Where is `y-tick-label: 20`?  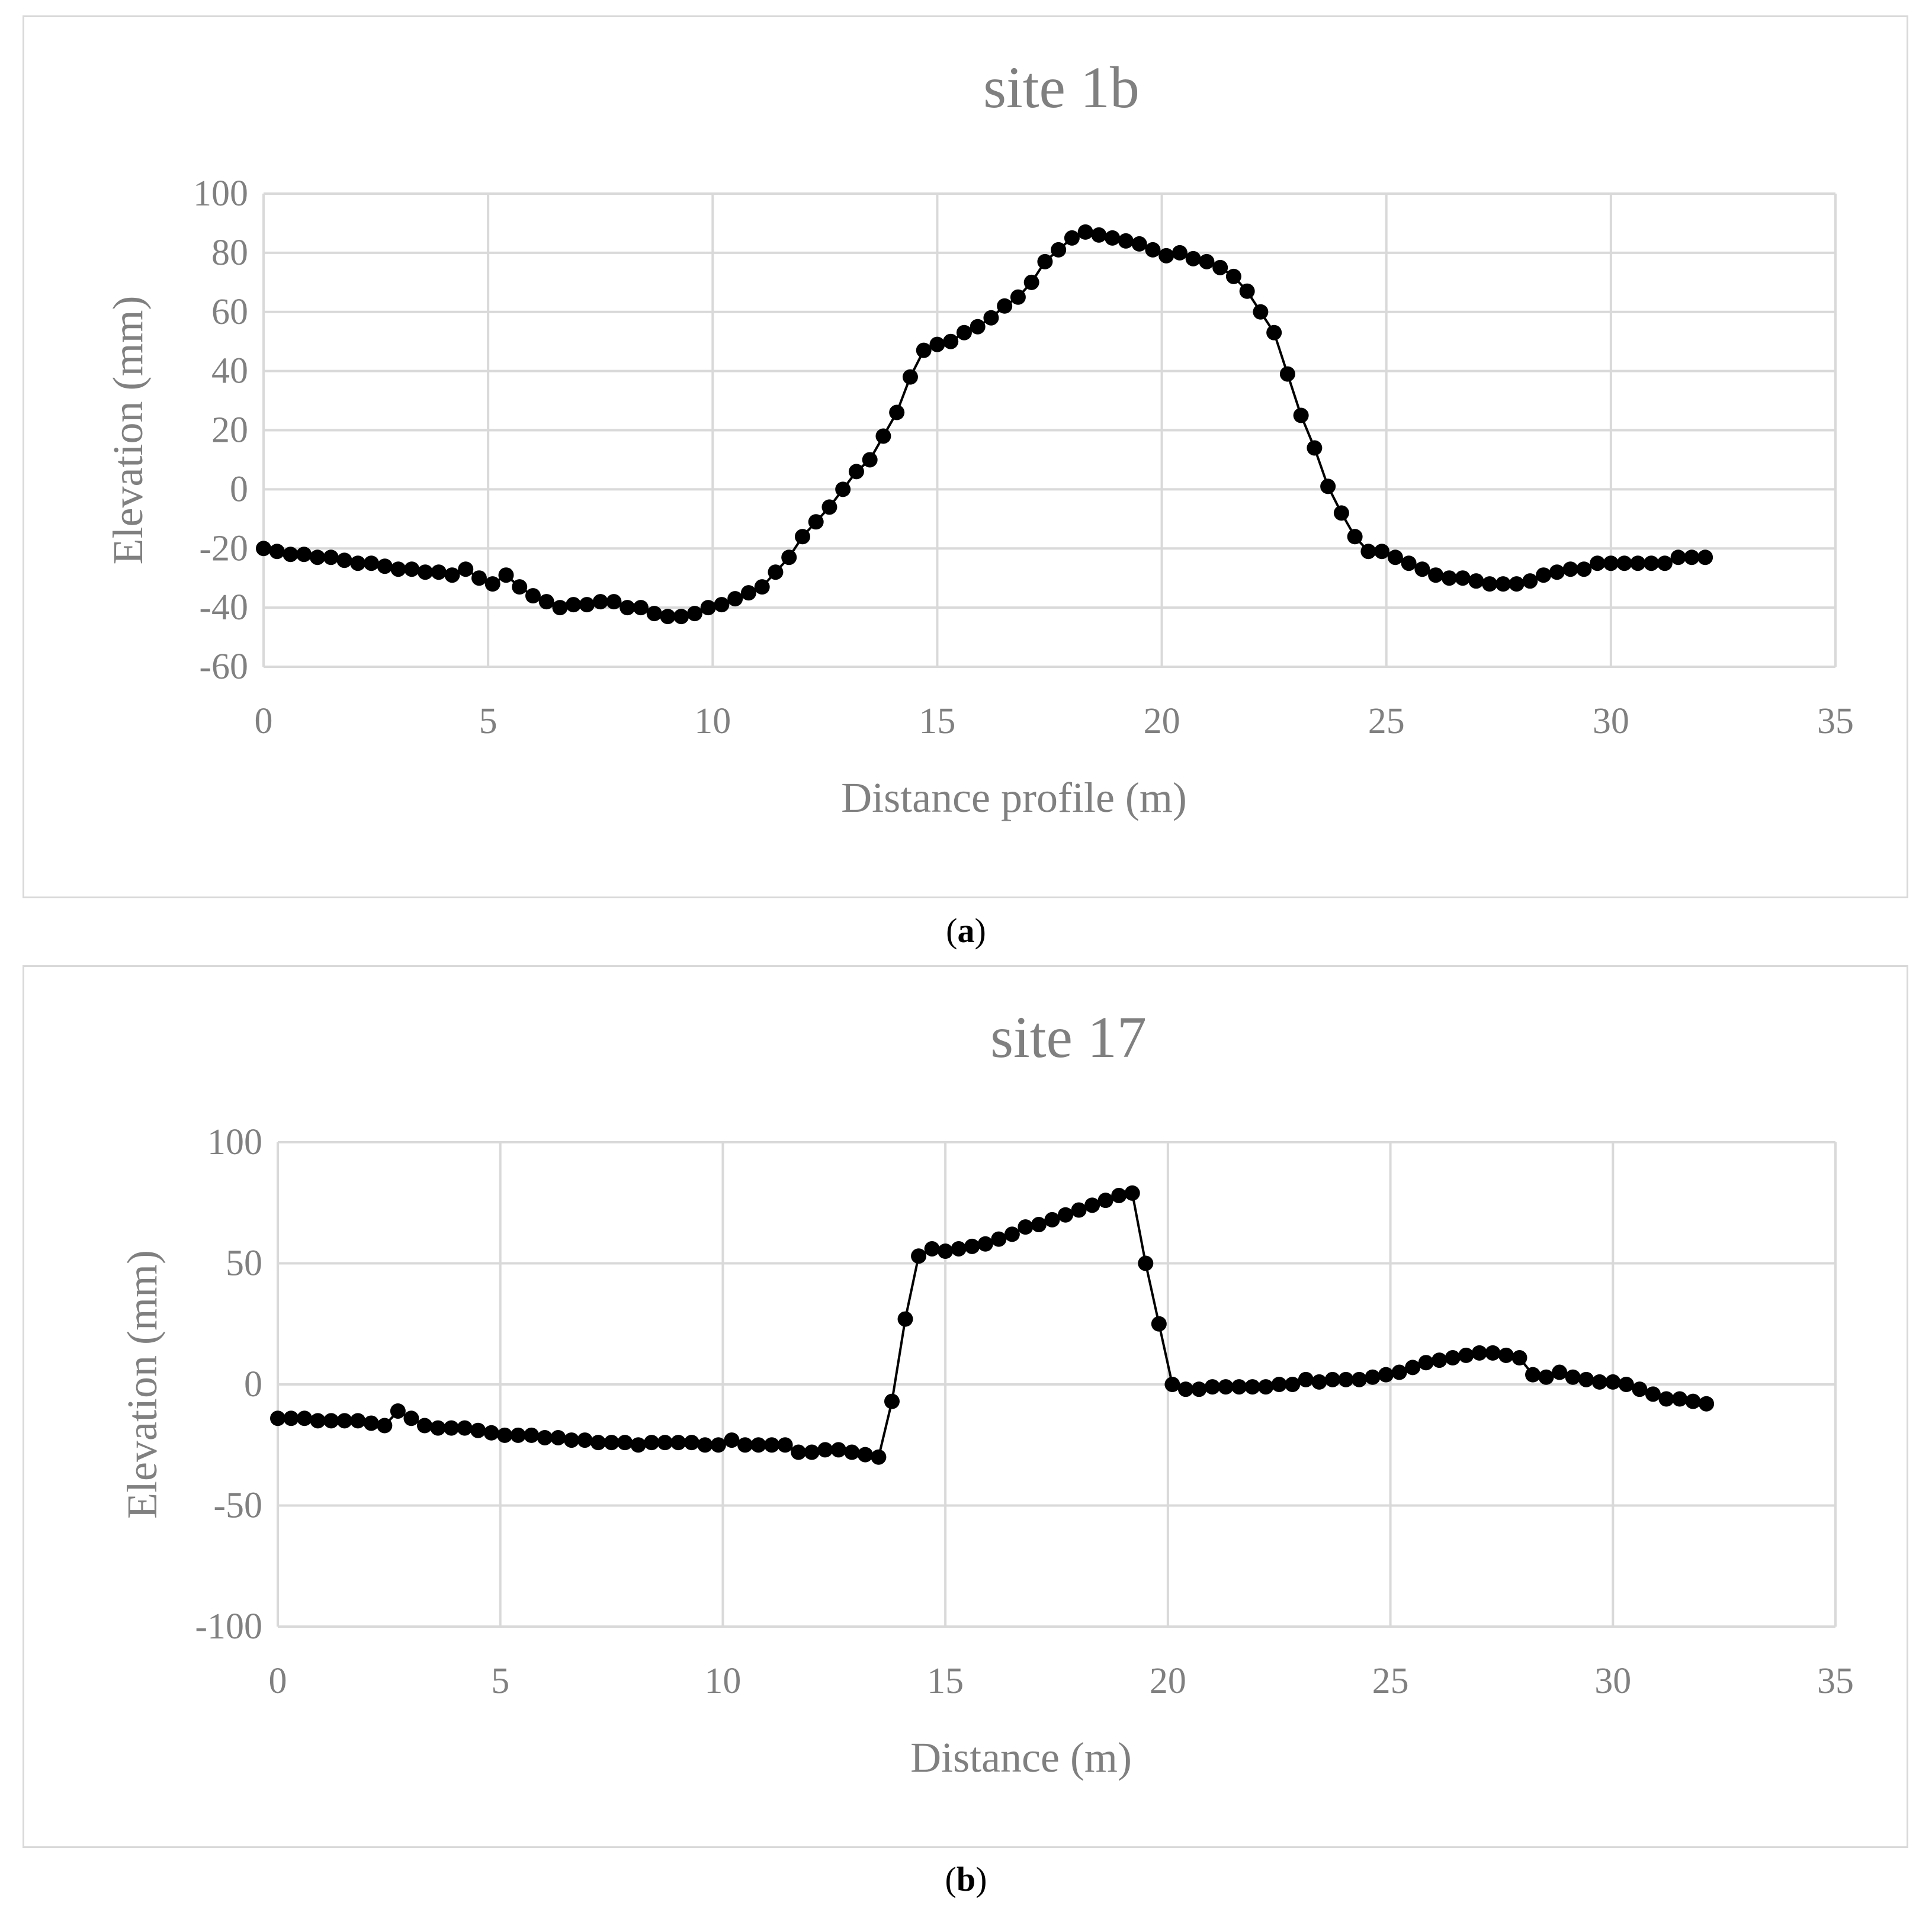
y-tick-label: 20 is located at coordinates (229, 430).